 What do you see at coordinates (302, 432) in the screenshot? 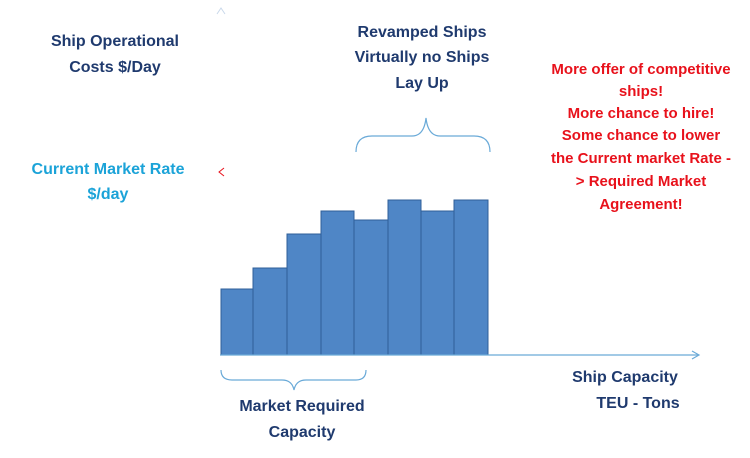
I see `bottom-annotation: Capacity` at bounding box center [302, 432].